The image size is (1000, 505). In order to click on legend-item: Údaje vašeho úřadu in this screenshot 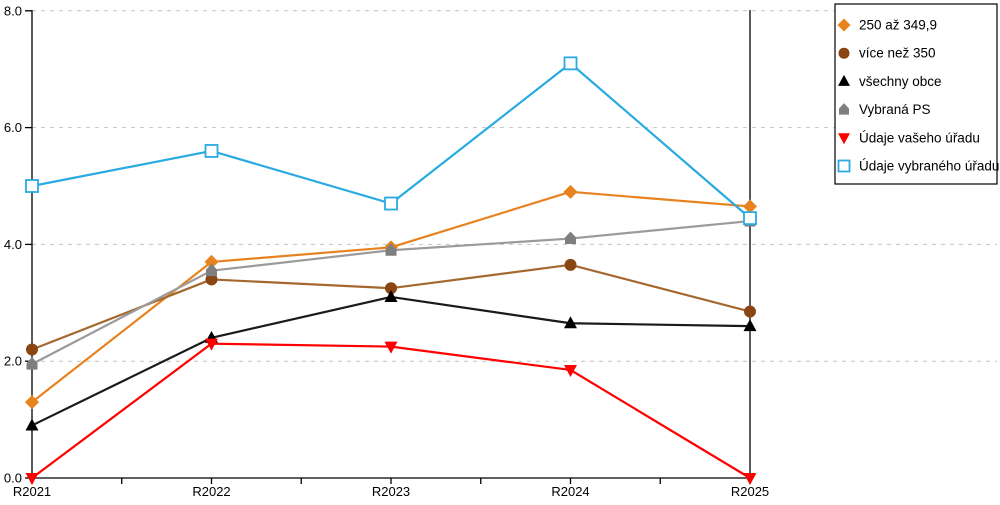, I will do `click(909, 137)`.